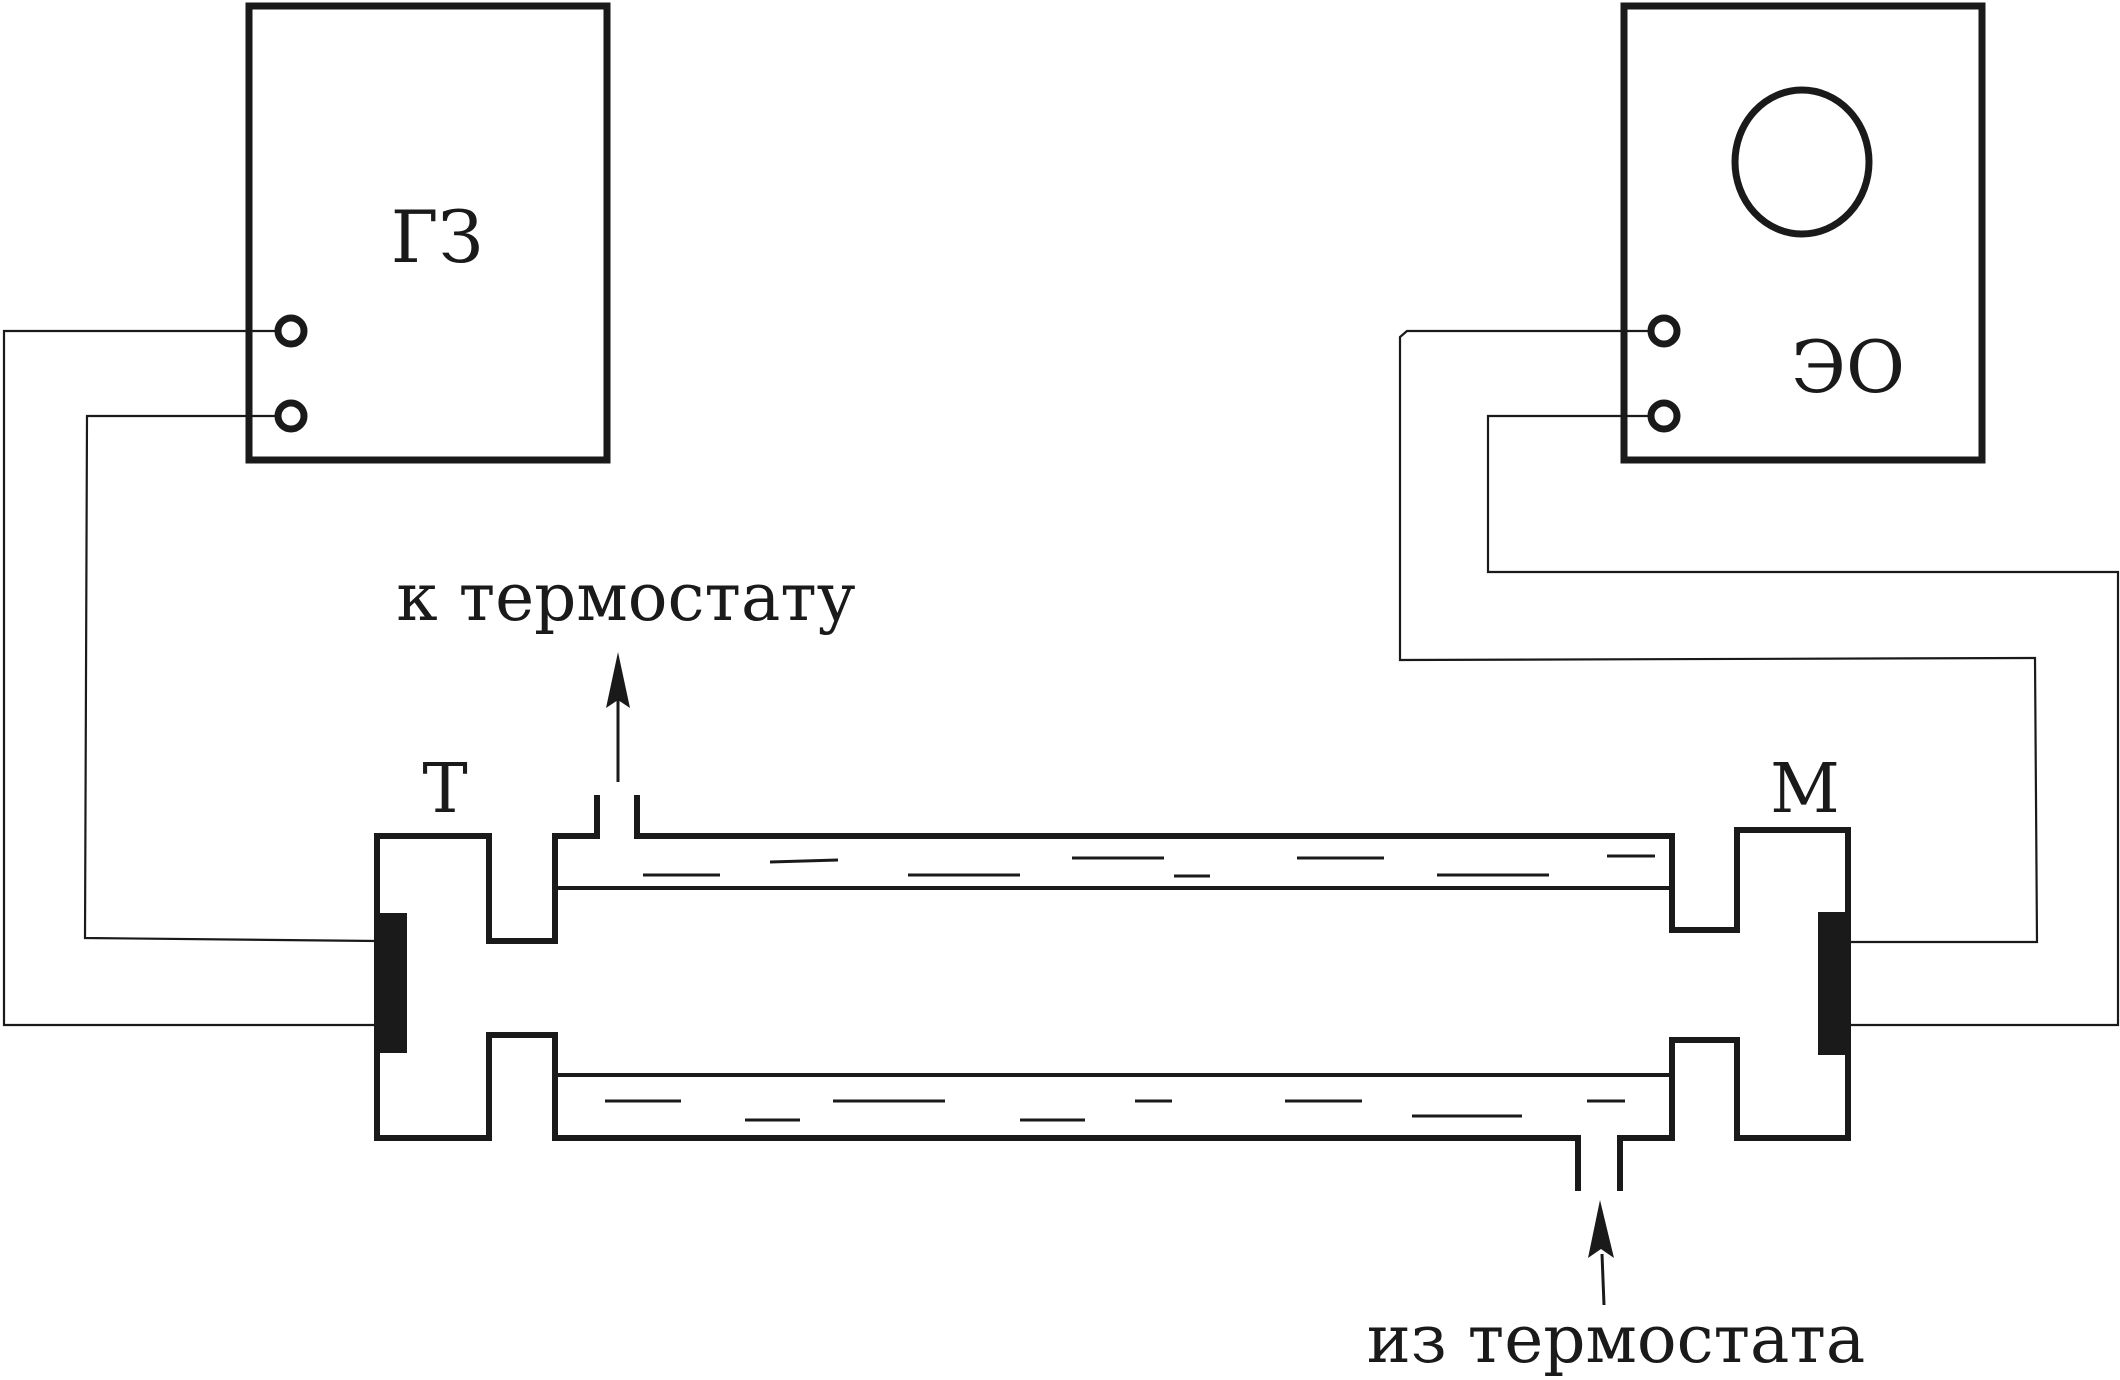 Image resolution: width=2120 pixels, height=1380 pixels. What do you see at coordinates (1113, 817) in the screenshot?
I see `jacket-top-wall` at bounding box center [1113, 817].